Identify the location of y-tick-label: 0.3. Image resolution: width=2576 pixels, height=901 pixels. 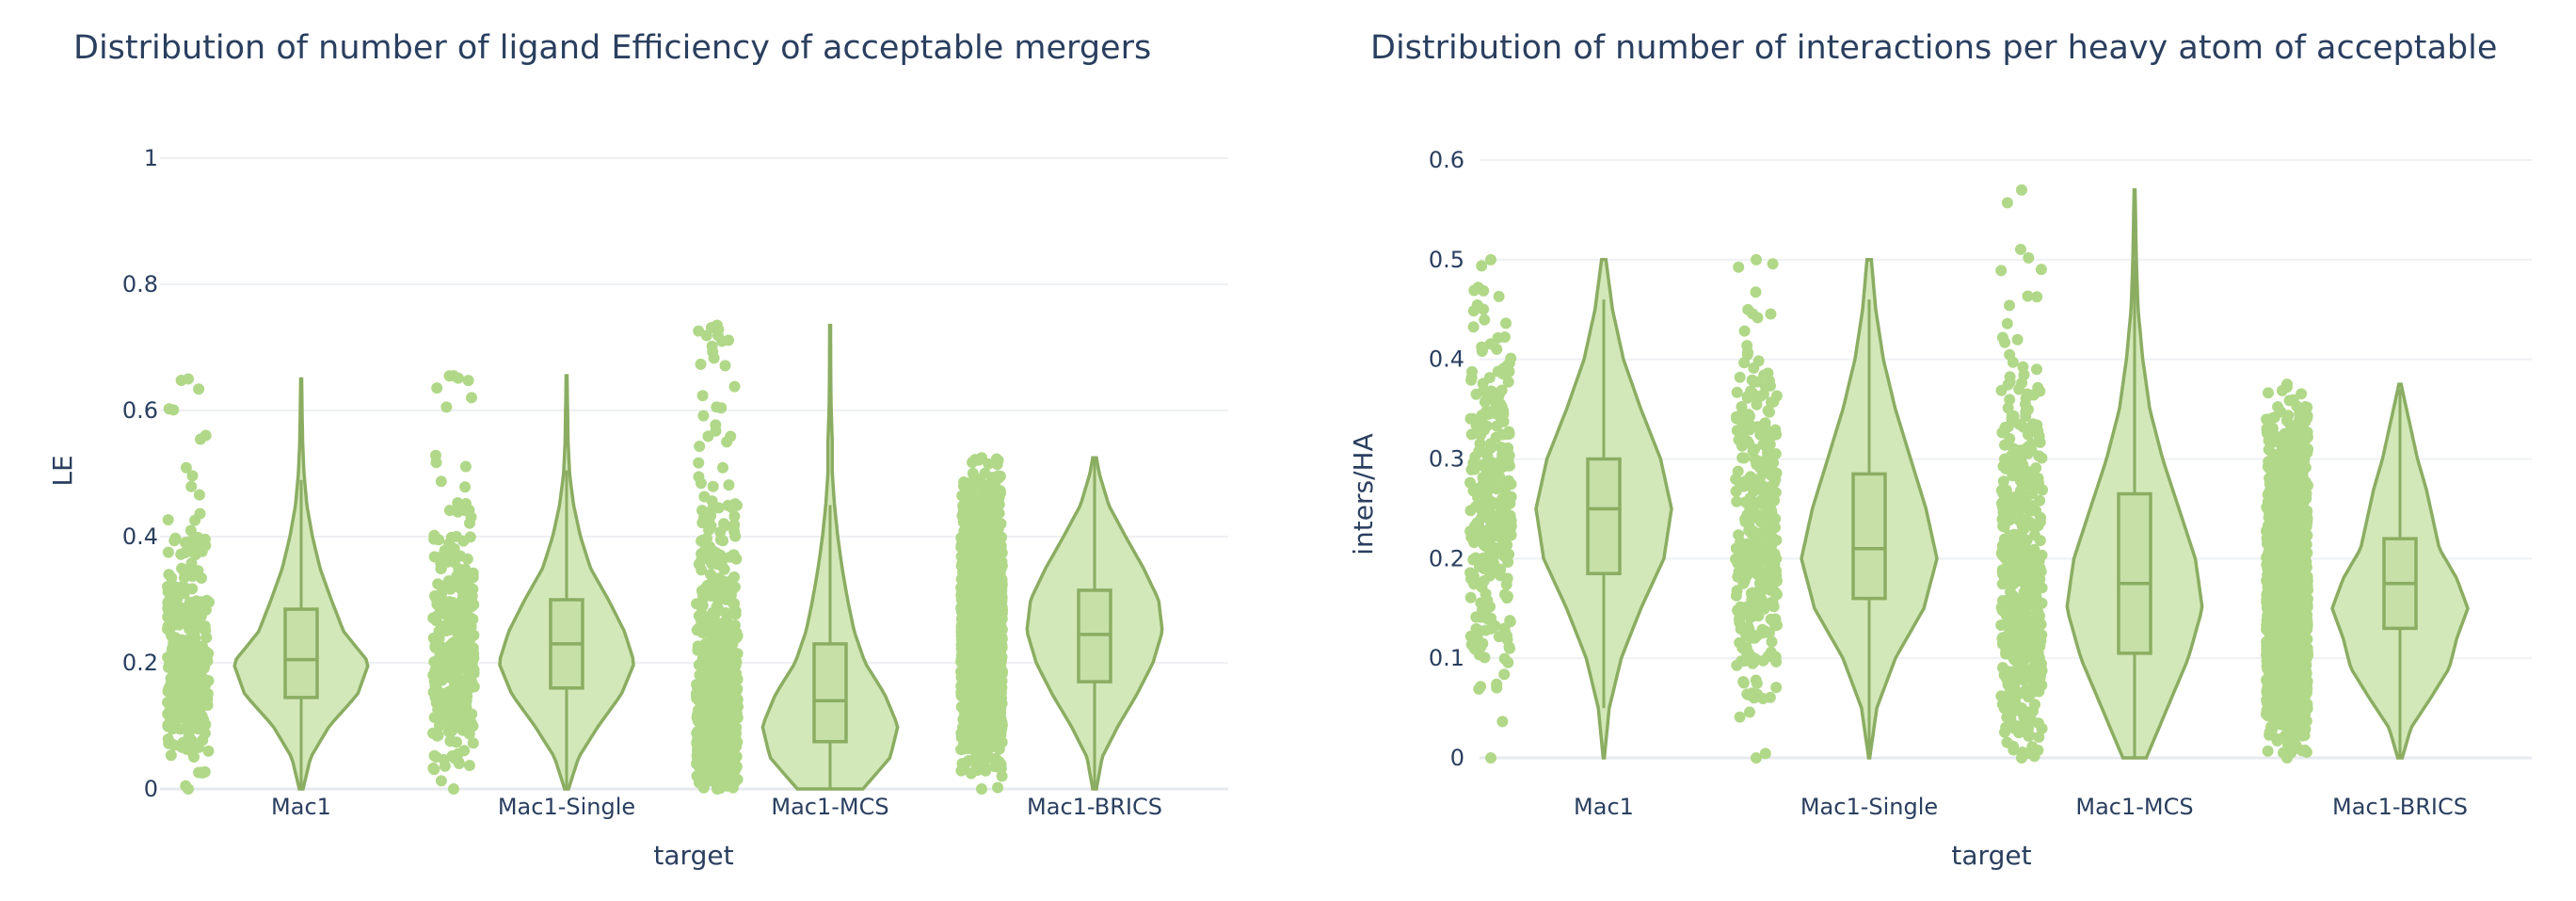
(1446, 459).